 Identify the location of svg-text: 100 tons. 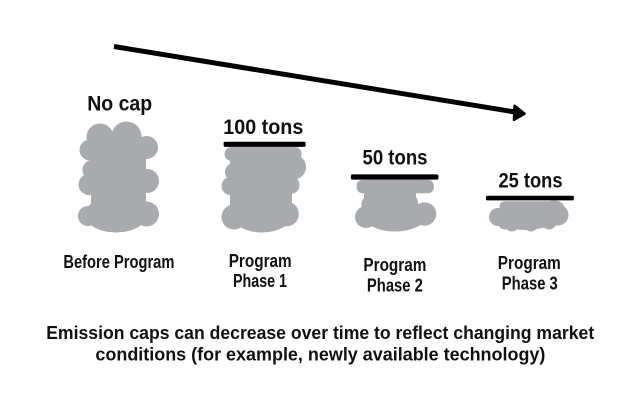
(263, 127).